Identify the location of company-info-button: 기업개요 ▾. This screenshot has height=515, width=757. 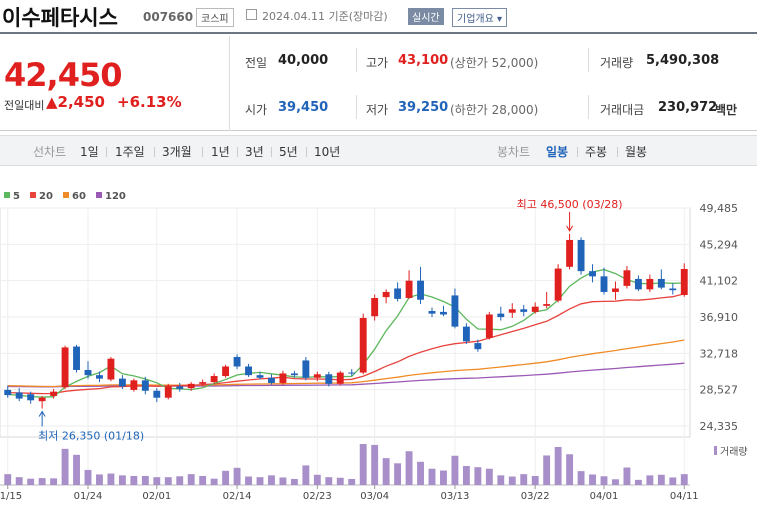
(479, 17).